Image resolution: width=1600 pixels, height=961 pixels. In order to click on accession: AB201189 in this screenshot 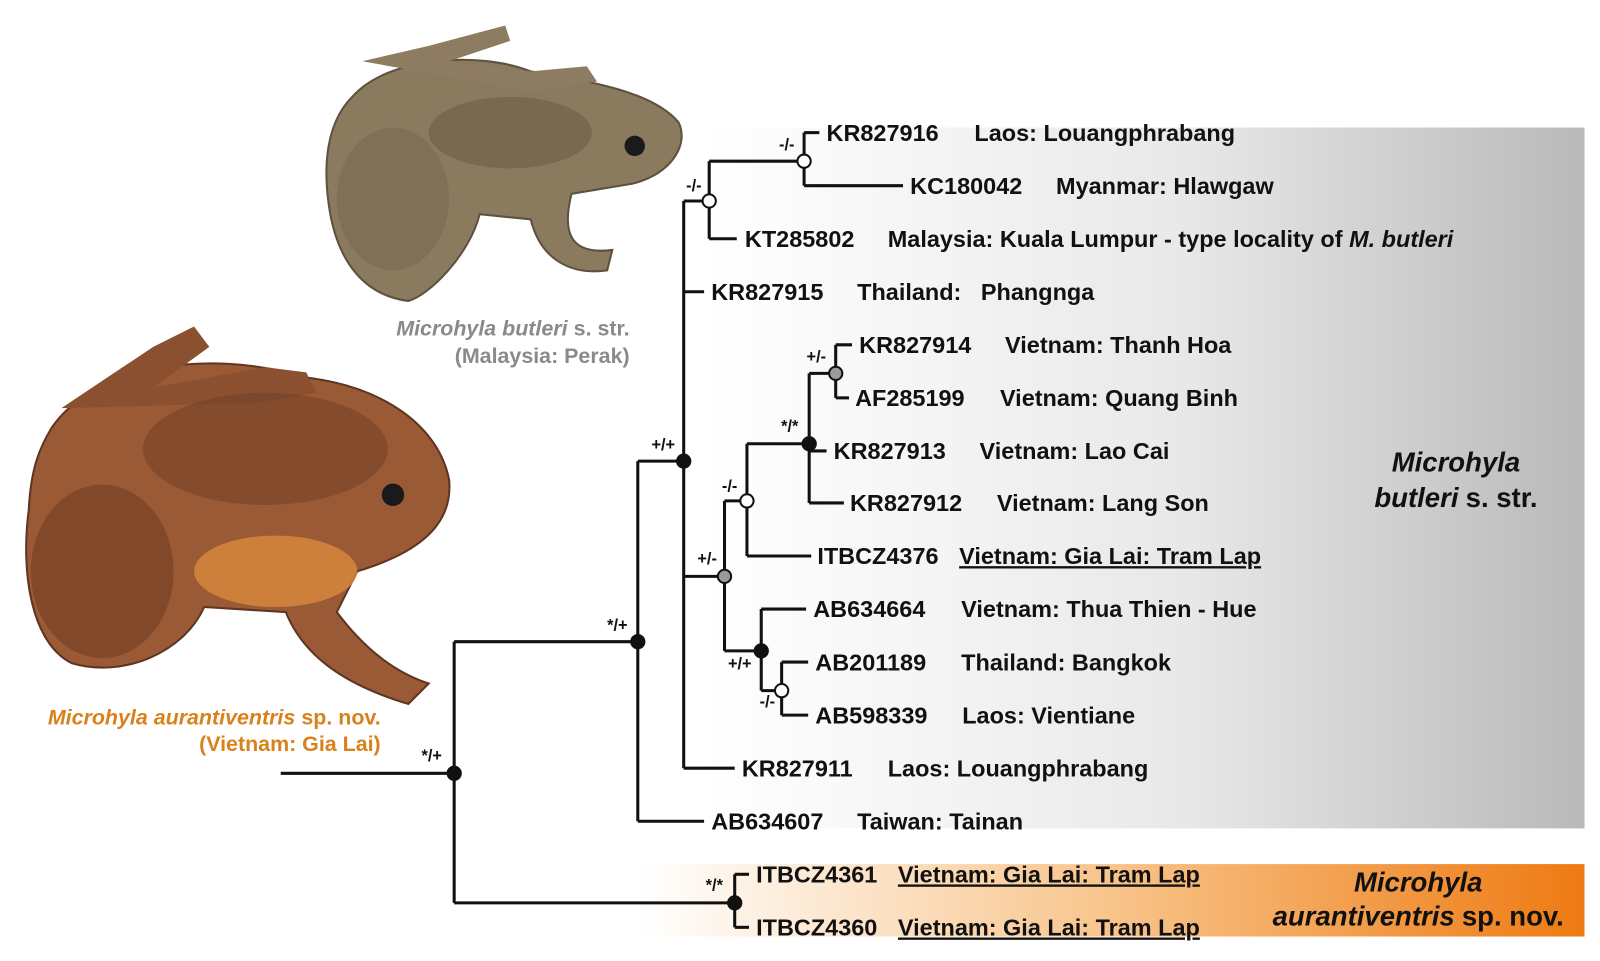, I will do `click(870, 662)`.